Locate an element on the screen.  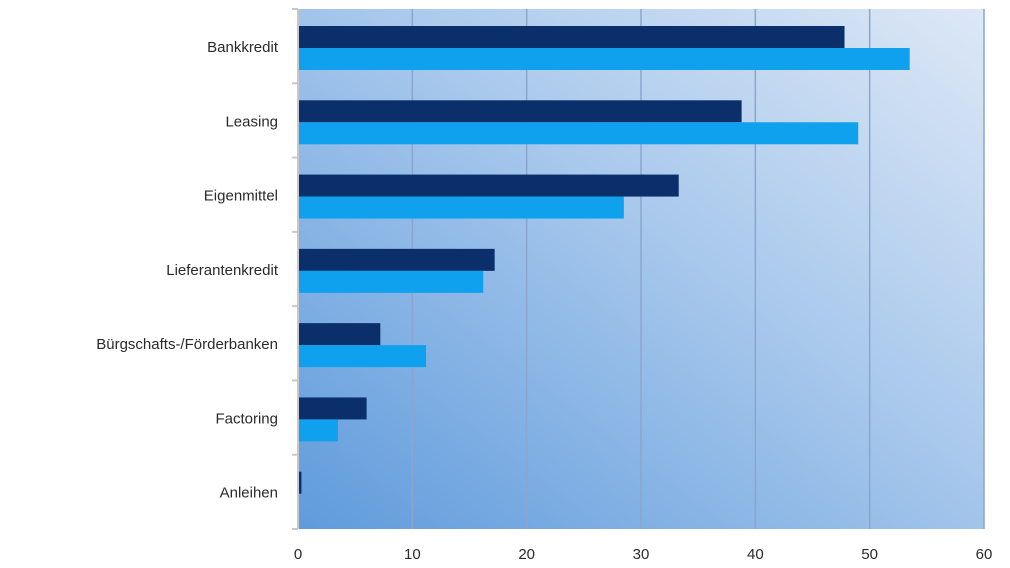
x-tick-label: 30 is located at coordinates (641, 554).